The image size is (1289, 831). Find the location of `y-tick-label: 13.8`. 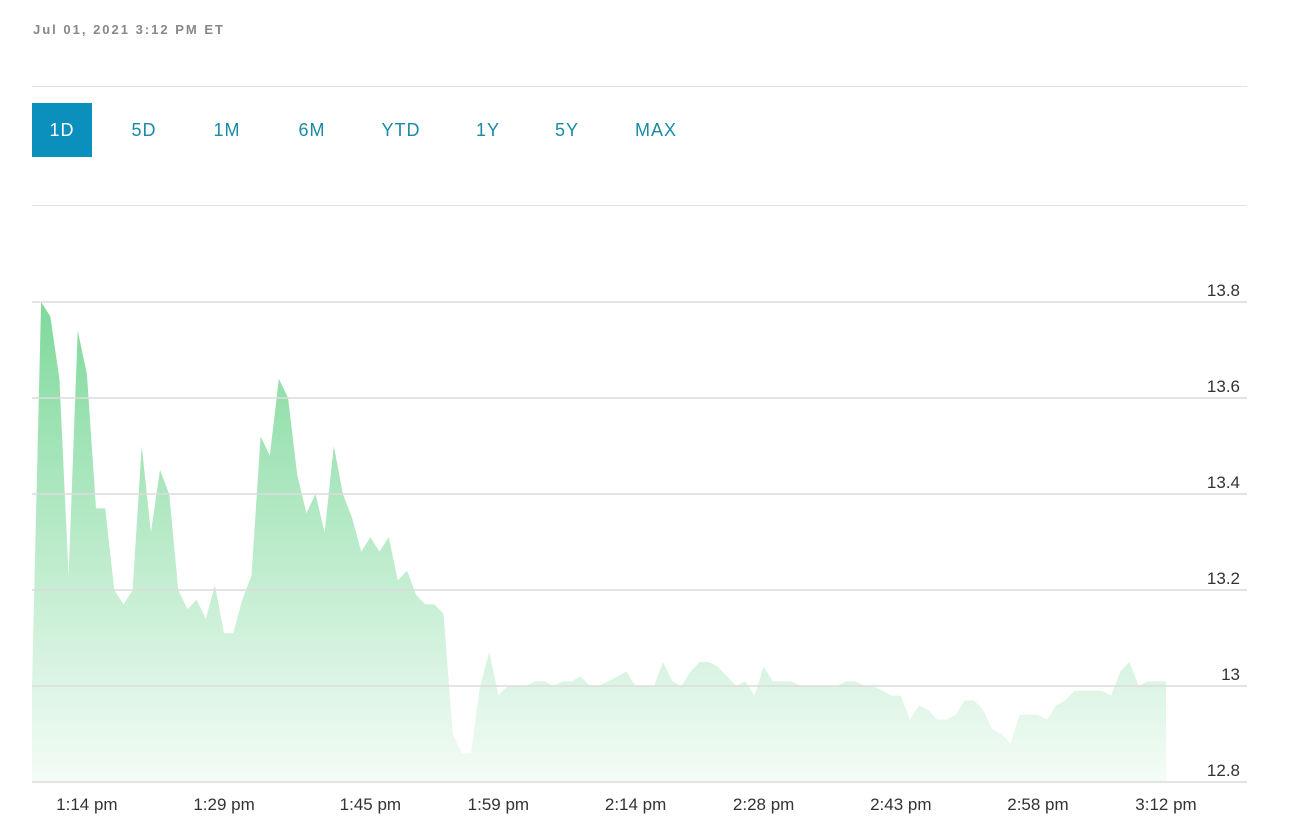

y-tick-label: 13.8 is located at coordinates (1223, 290).